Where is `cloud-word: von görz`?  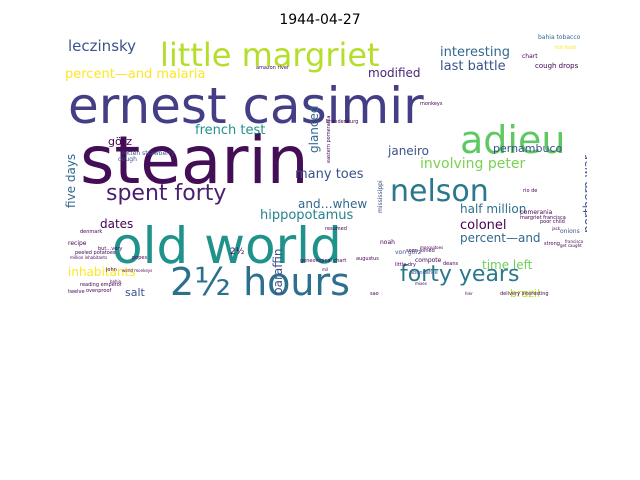
cloud-word: von görz is located at coordinates (408, 252).